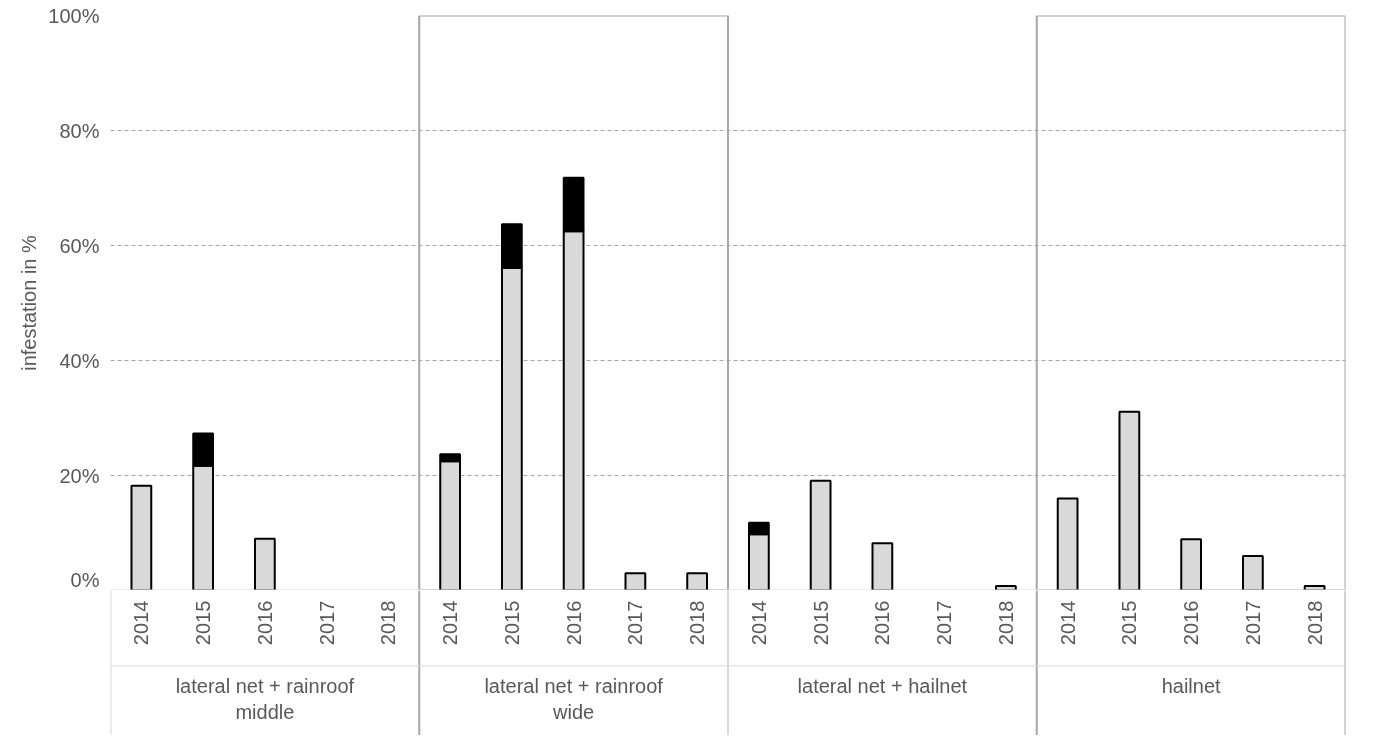 The image size is (1387, 741). Describe the element at coordinates (79, 130) in the screenshot. I see `y-tick-label: 80%` at that location.